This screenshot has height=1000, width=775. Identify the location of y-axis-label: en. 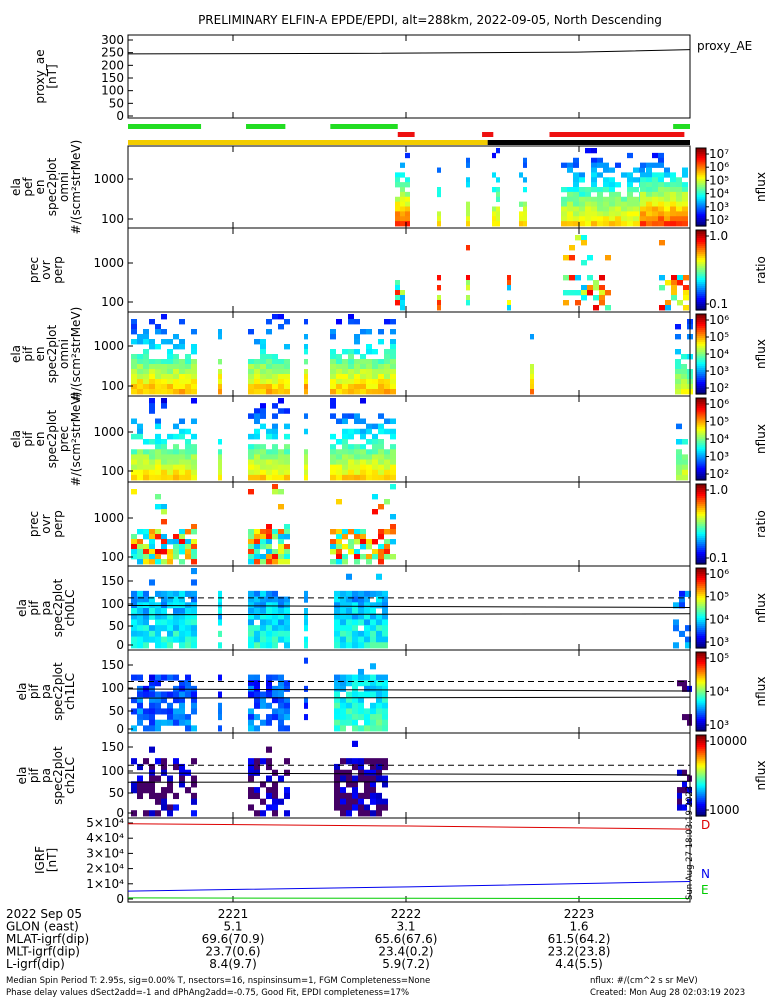
(40, 187).